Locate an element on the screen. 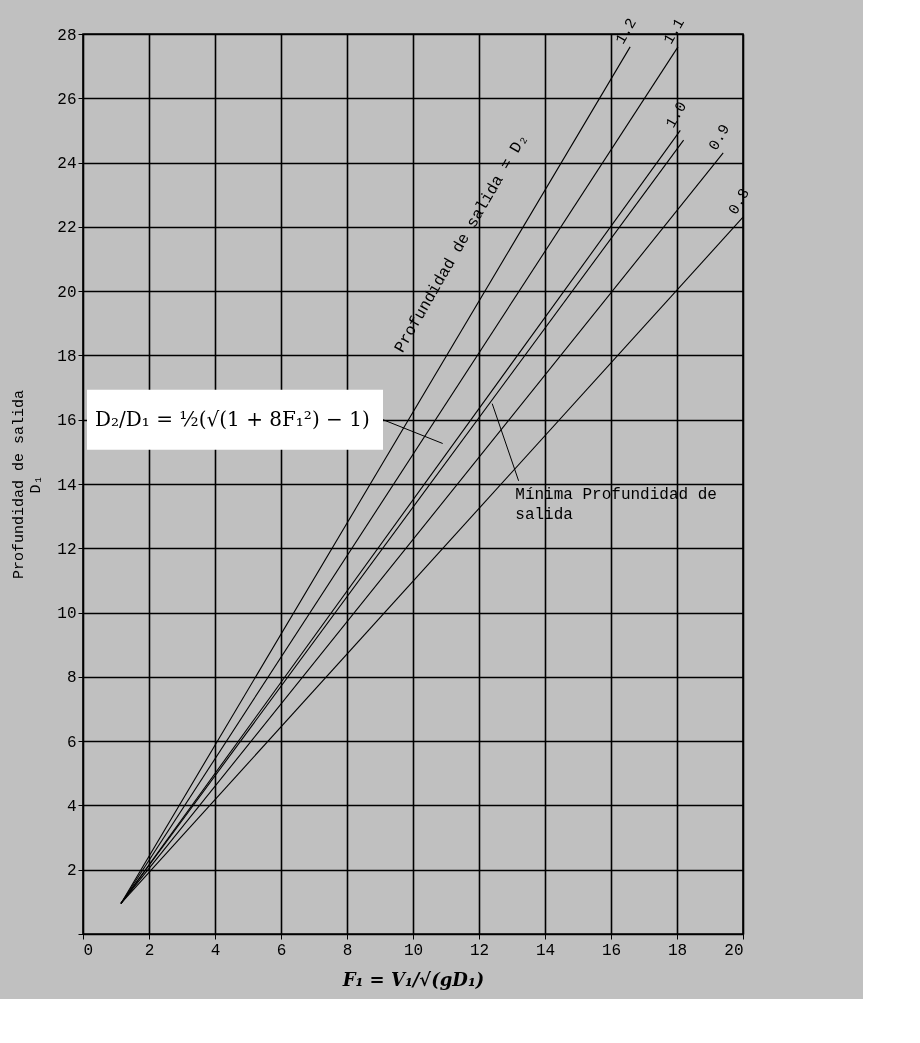 The width and height of the screenshot is (920, 1043). x-tick-label: 2 is located at coordinates (149, 950).